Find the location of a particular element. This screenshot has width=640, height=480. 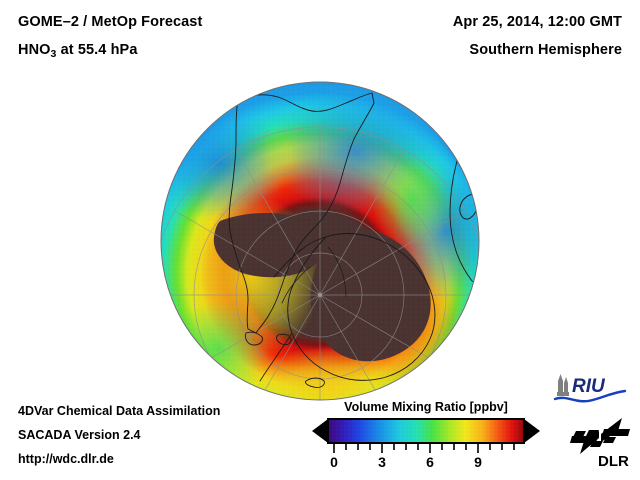

colorbar-tick-0: 0 is located at coordinates (334, 461).